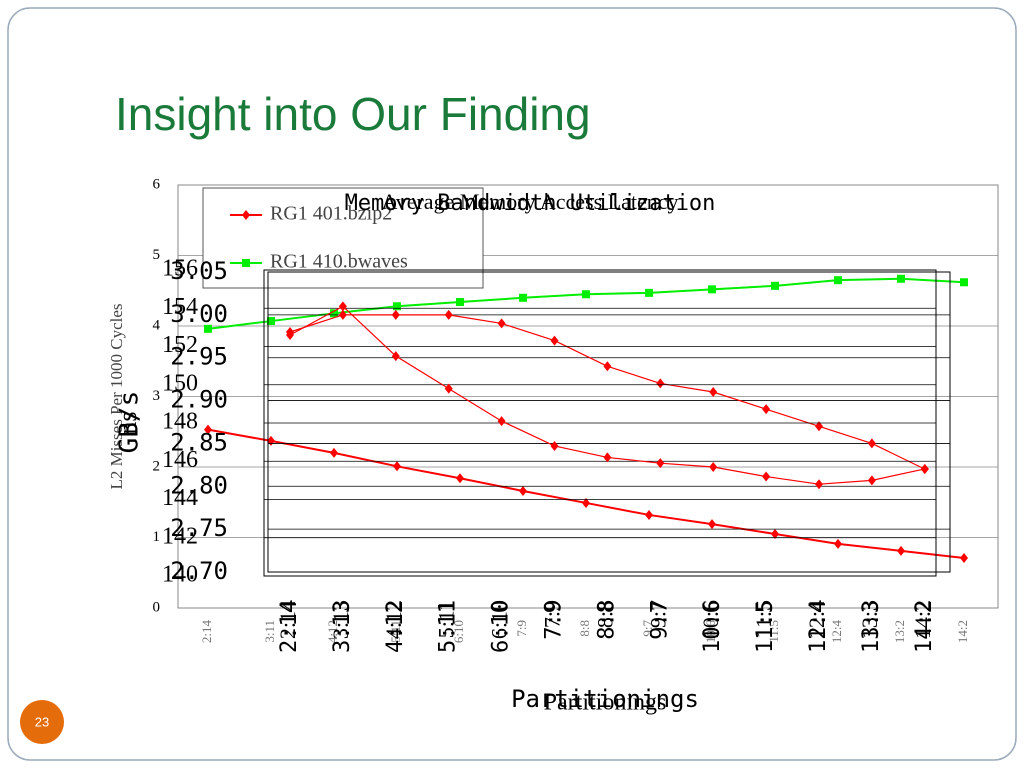  Describe the element at coordinates (199, 357) in the screenshot. I see `y-tick-label: 2.95` at that location.